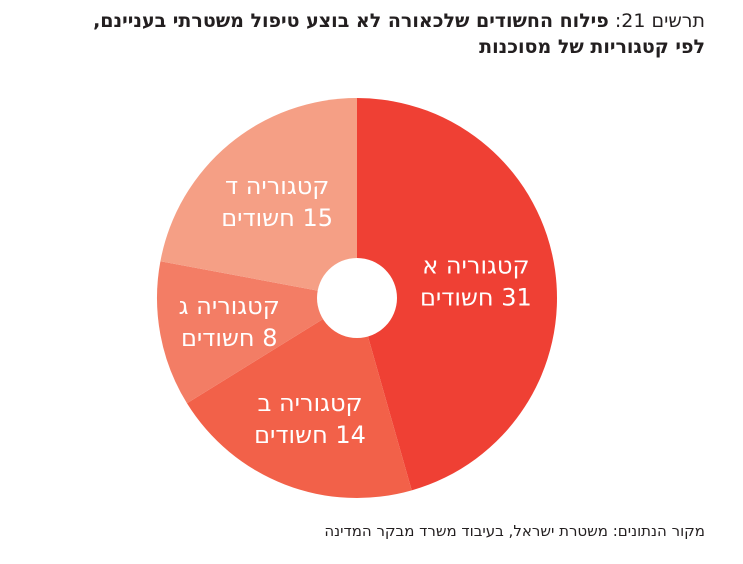 The image size is (743, 564). Describe the element at coordinates (310, 435) in the screenshot. I see `slice-value-label-b: 14 חשודים` at that location.